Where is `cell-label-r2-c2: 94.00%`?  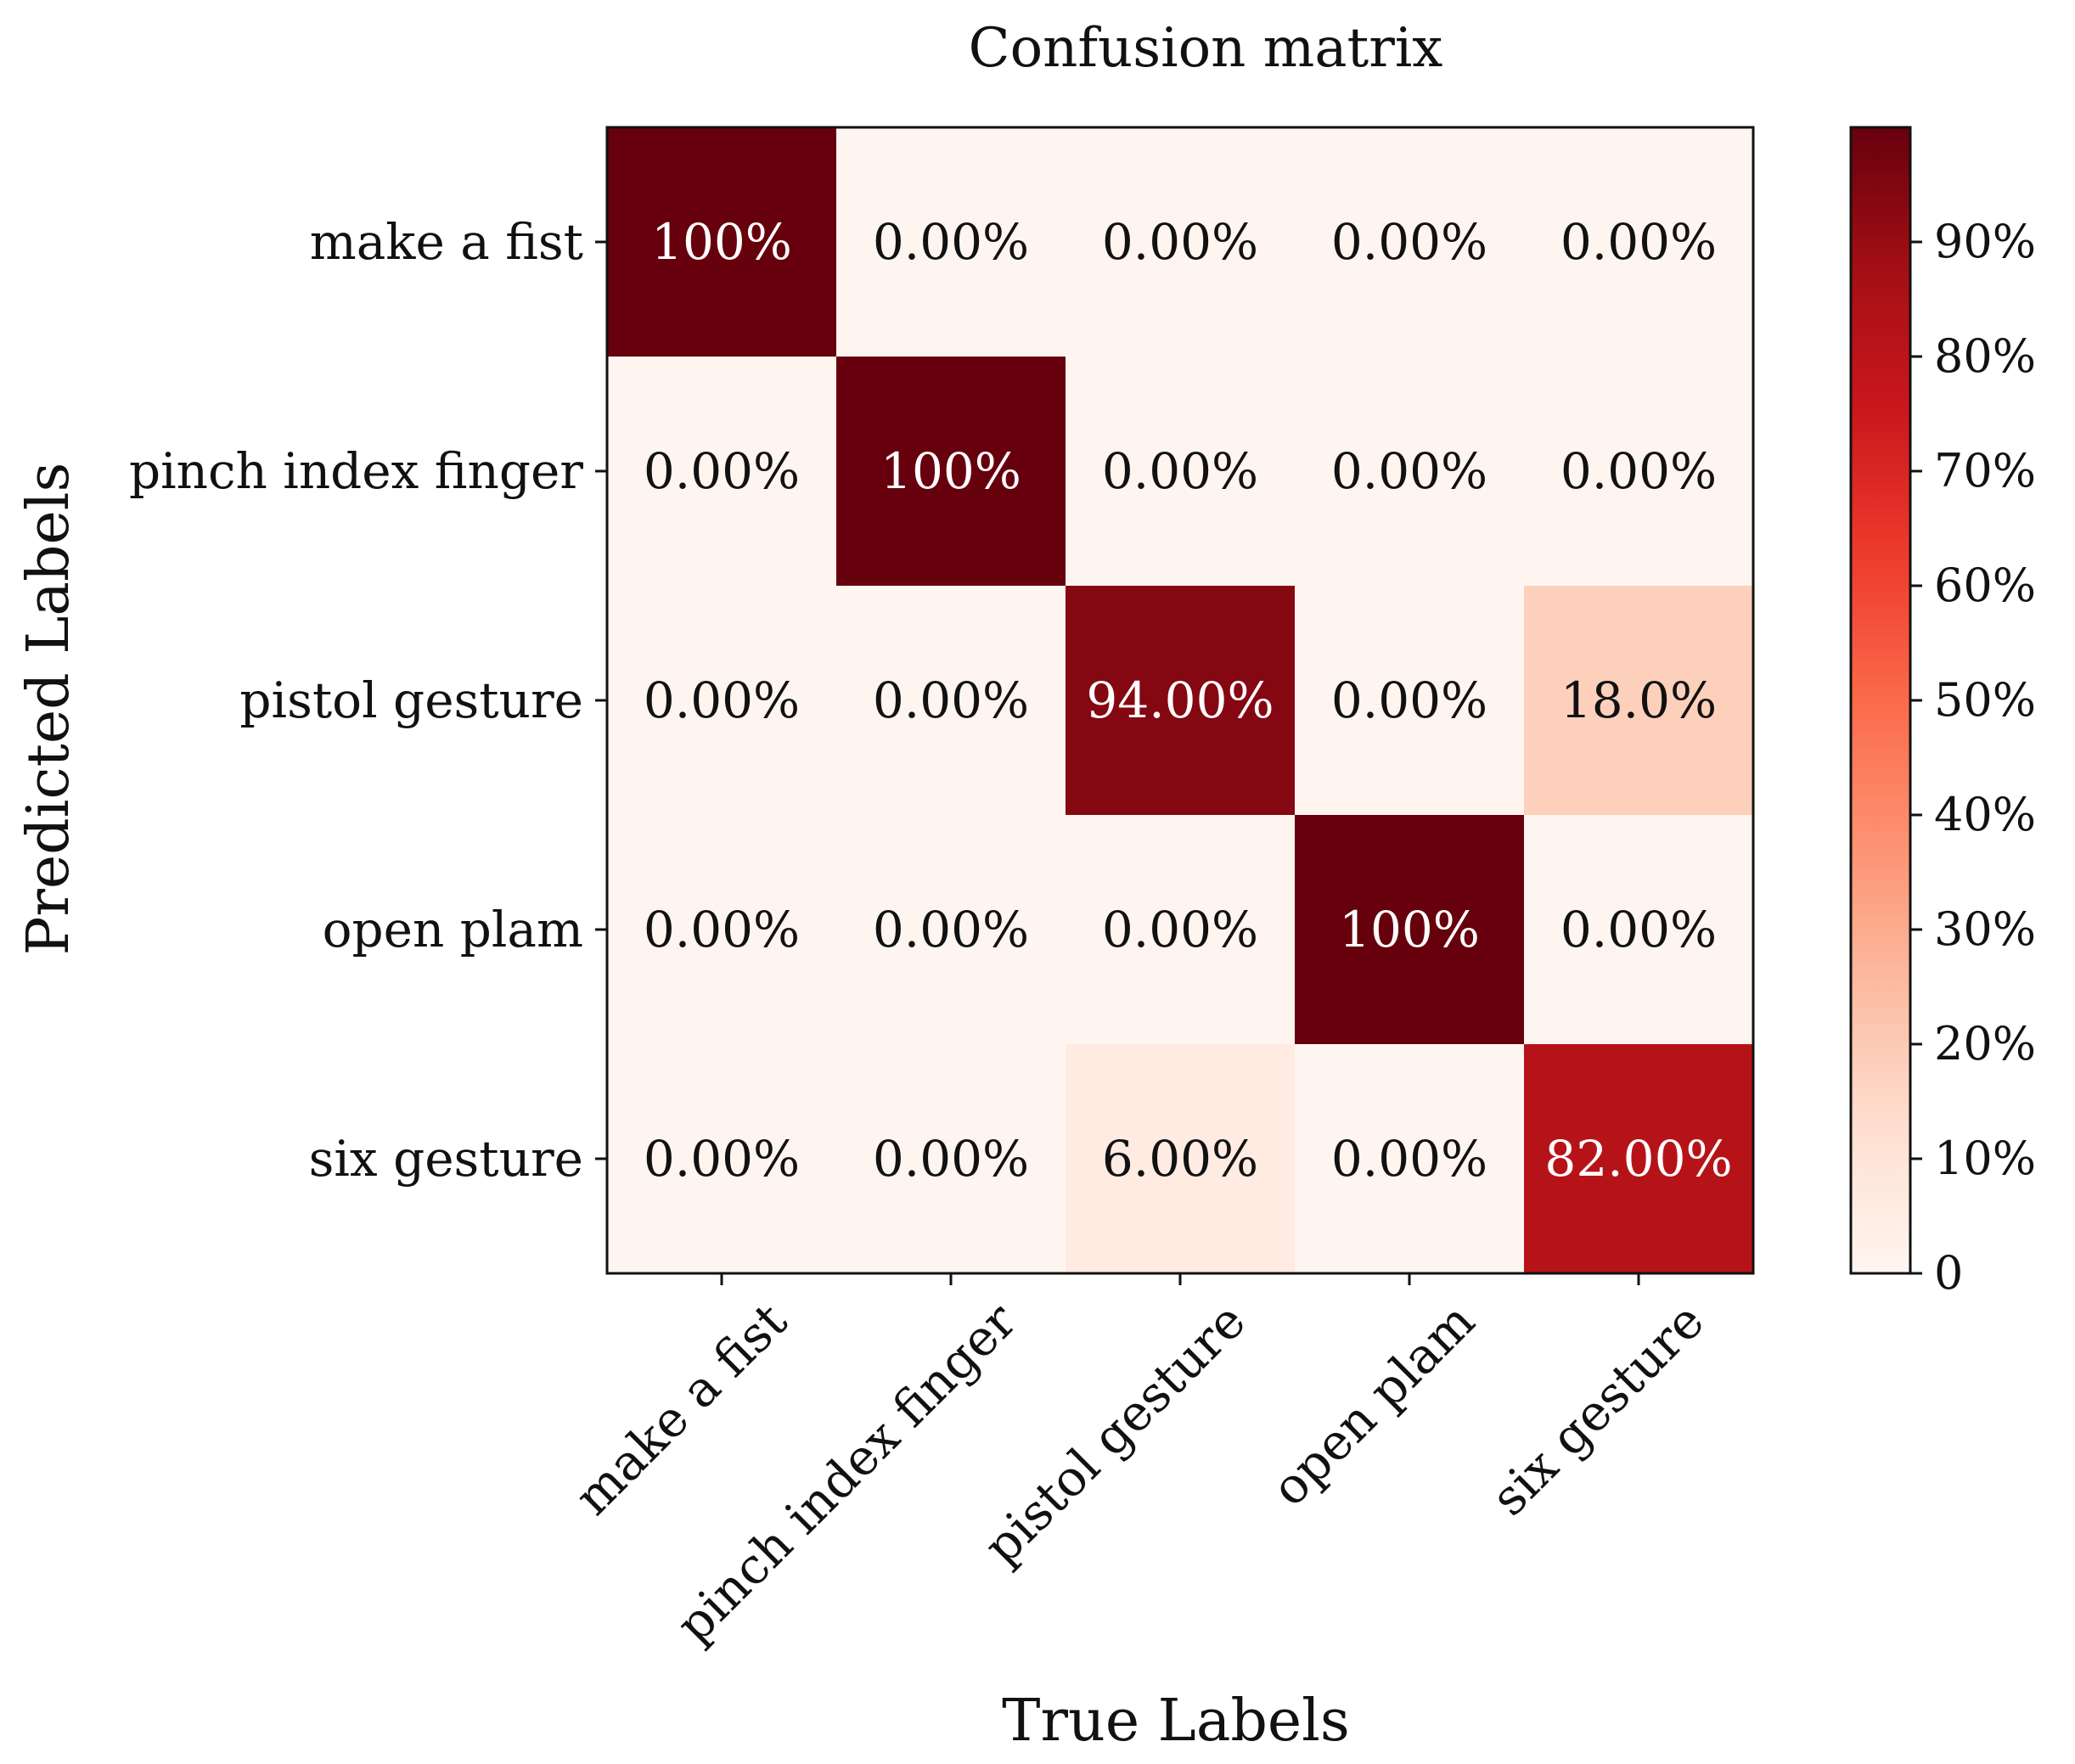
cell-label-r2-c2: 94.00% is located at coordinates (1180, 700).